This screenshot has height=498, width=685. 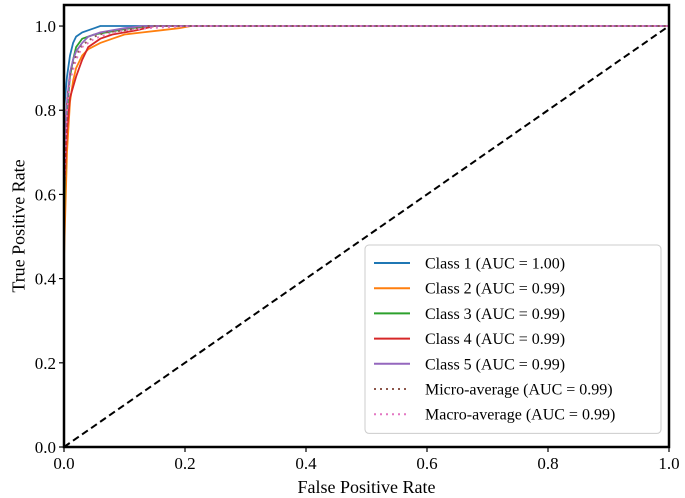 I want to click on x-tick-label: 0.8, so click(x=547, y=463).